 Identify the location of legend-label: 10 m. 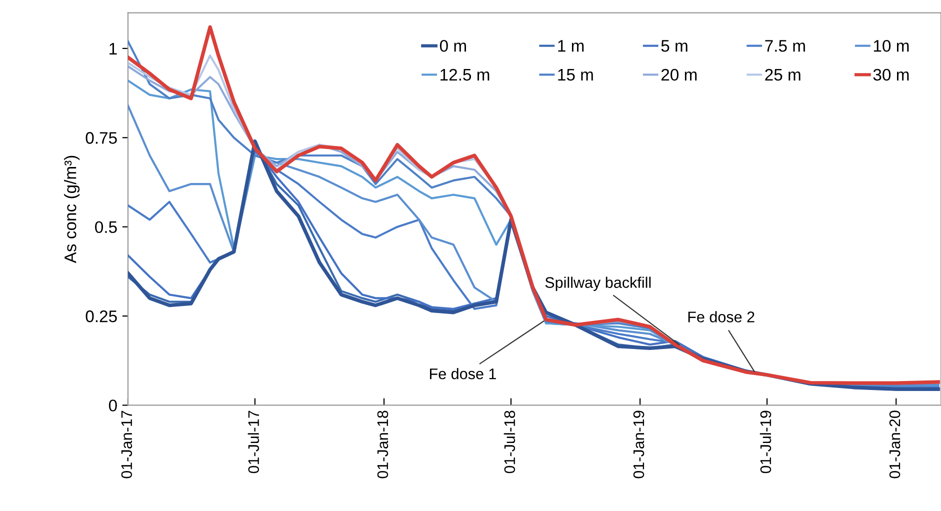
(891, 46).